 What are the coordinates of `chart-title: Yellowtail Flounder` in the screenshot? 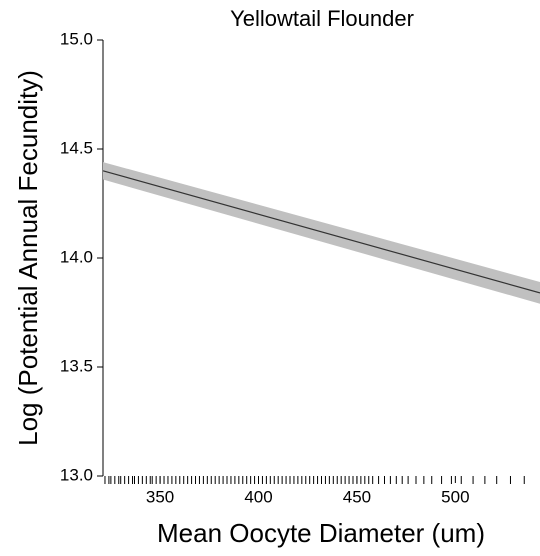 It's located at (322, 18).